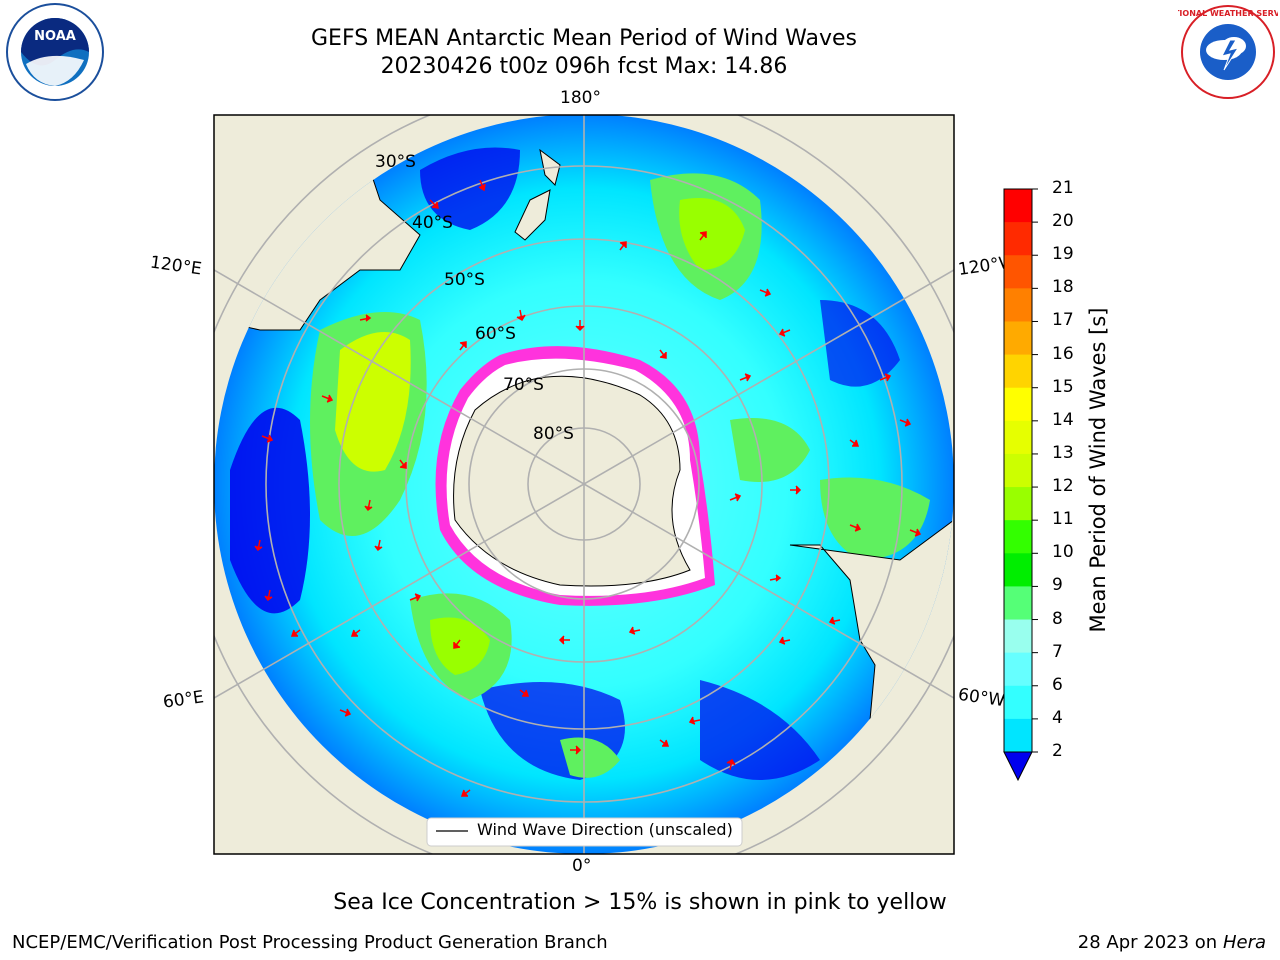  What do you see at coordinates (553, 434) in the screenshot?
I see `lat-label-80s: 80°S` at bounding box center [553, 434].